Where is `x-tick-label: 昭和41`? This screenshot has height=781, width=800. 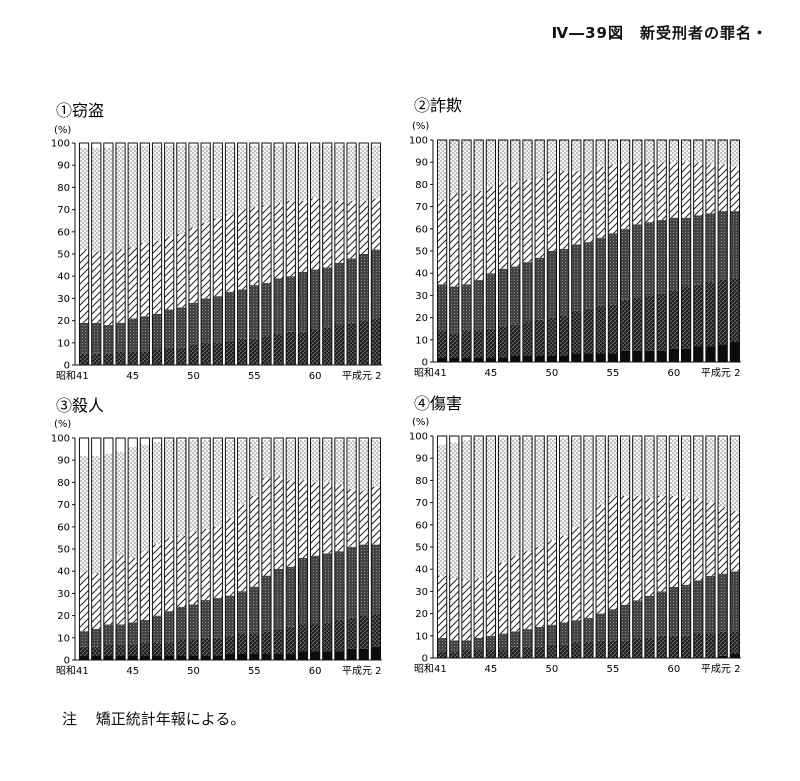
x-tick-label: 昭和41 is located at coordinates (72, 671).